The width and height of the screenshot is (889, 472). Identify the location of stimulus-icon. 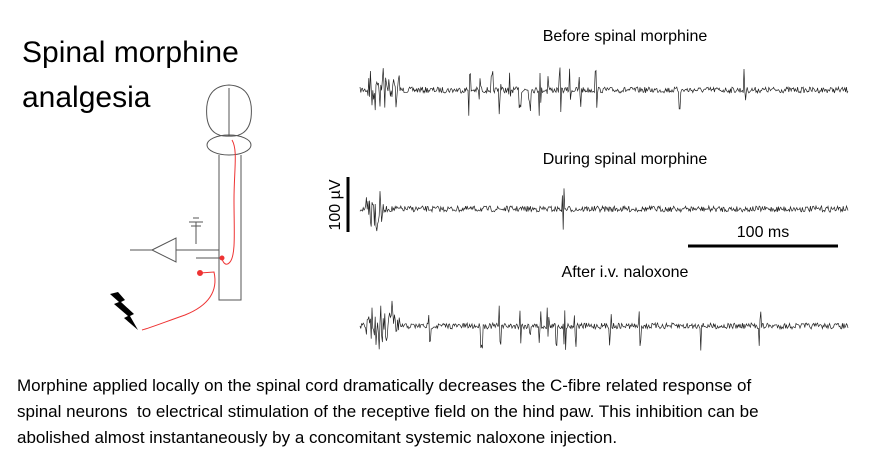
(124, 311).